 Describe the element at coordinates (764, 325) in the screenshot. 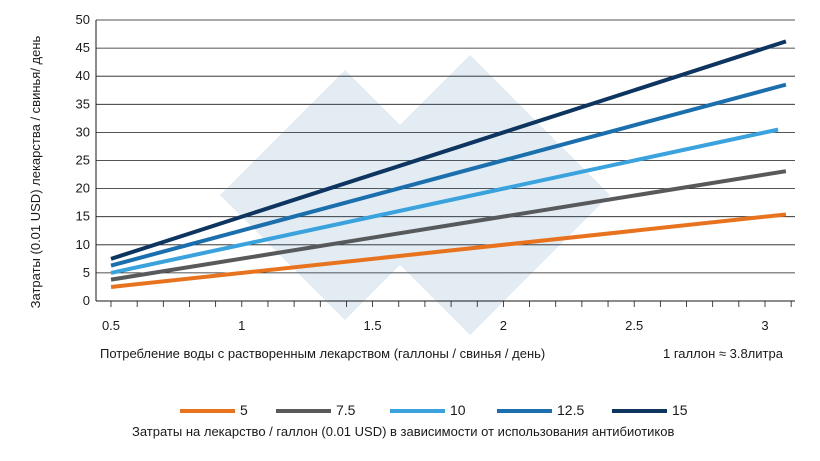

I see `x-tick-label: 3` at that location.